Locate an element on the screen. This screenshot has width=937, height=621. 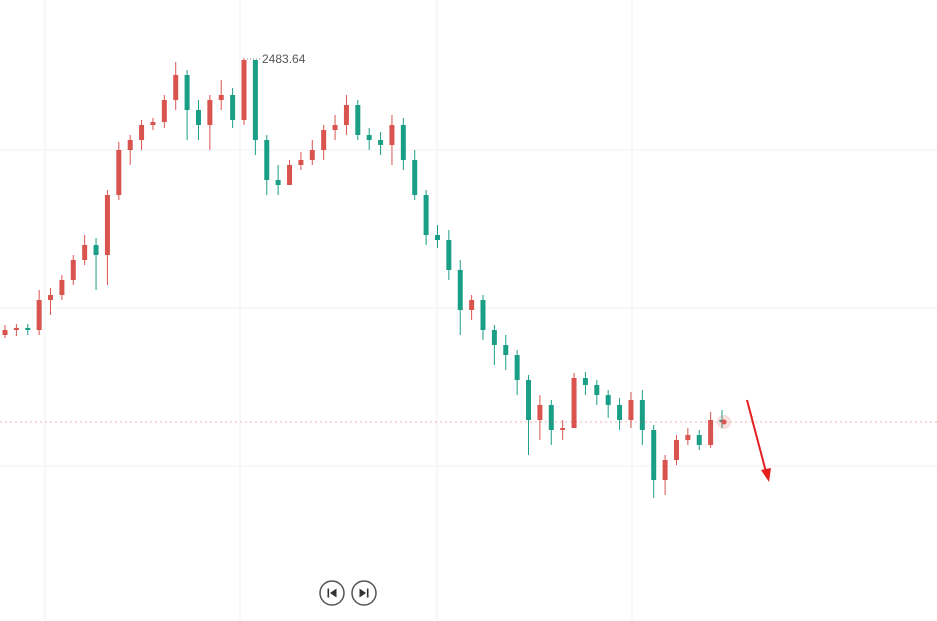
trend-arrow is located at coordinates (758, 440).